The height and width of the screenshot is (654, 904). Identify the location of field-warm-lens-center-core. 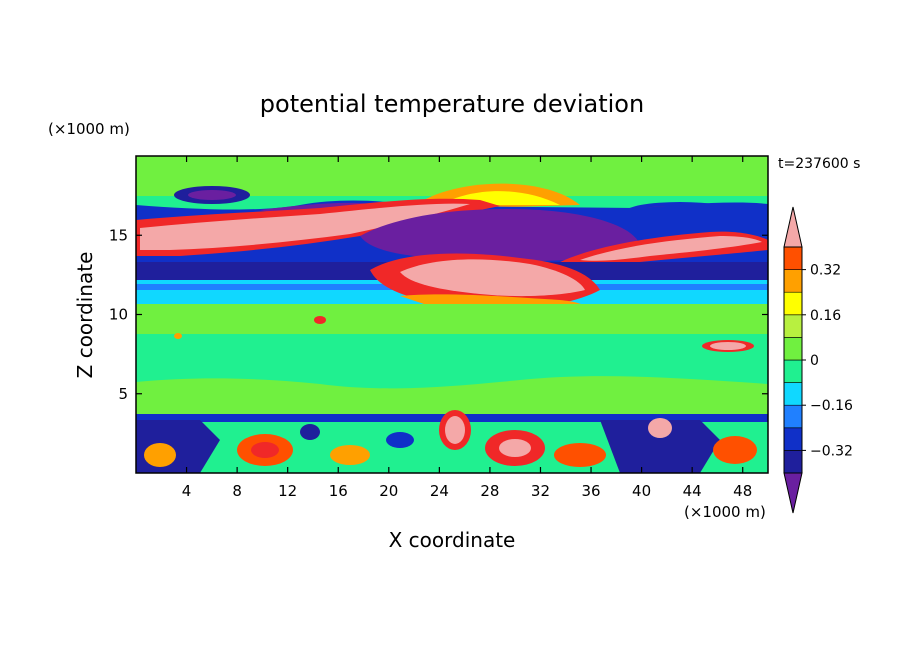
(492, 278).